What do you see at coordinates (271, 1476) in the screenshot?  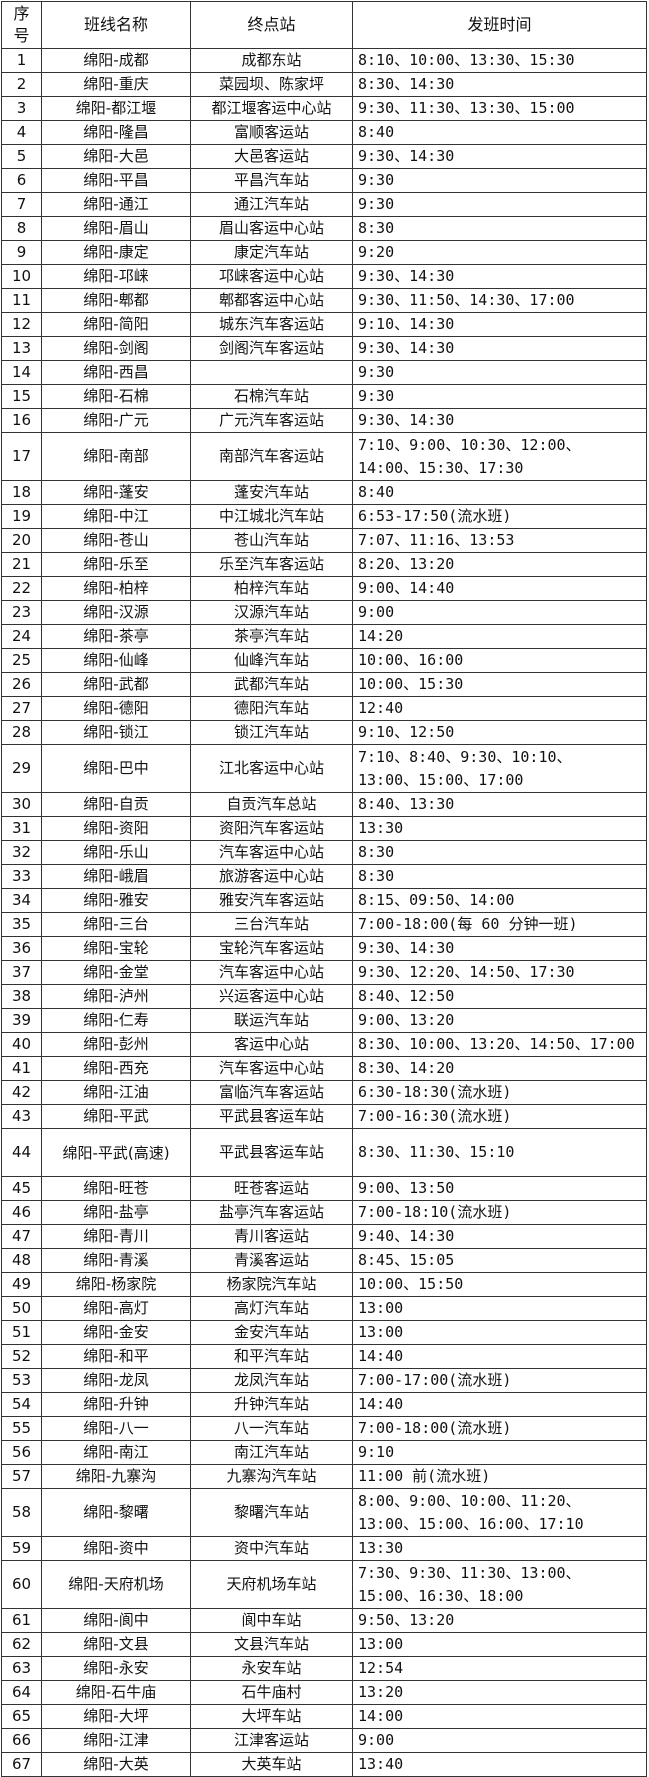 I see `cell-terminal: 九寨沟汽车站` at bounding box center [271, 1476].